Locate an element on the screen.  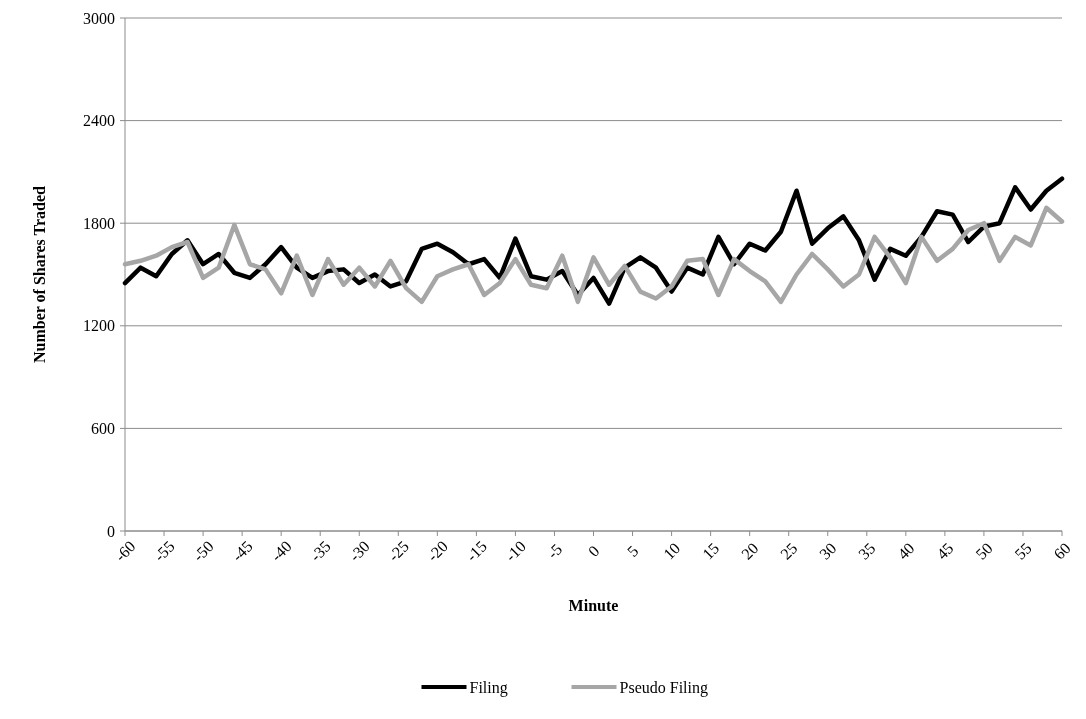
x-tick-label: 5 is located at coordinates (632, 551).